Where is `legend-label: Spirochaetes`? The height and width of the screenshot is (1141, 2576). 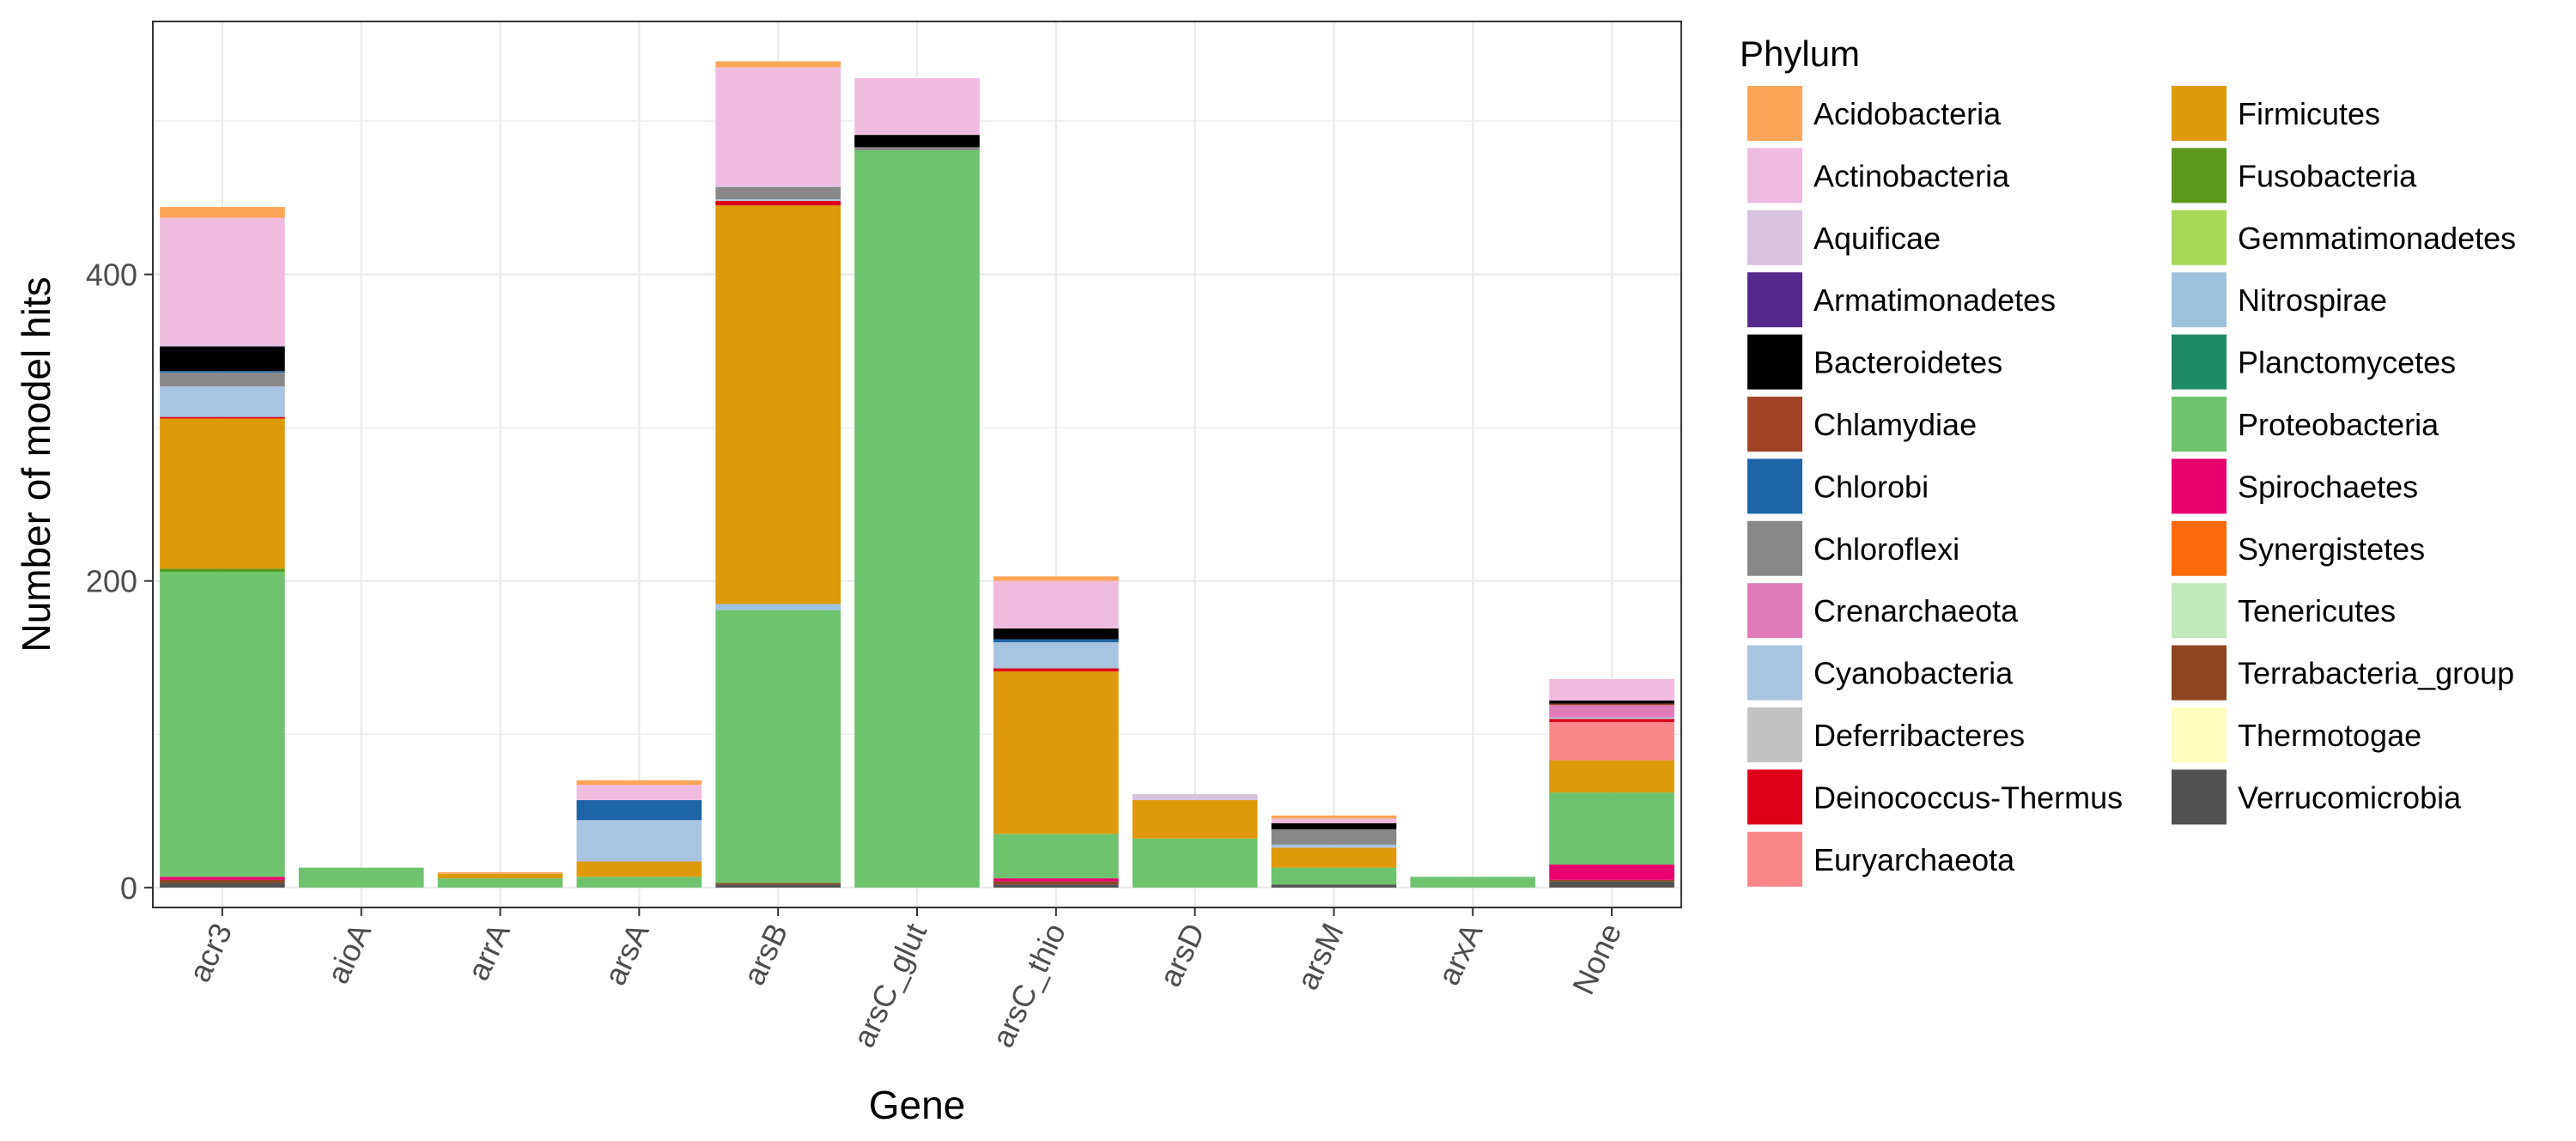
legend-label: Spirochaetes is located at coordinates (2328, 486).